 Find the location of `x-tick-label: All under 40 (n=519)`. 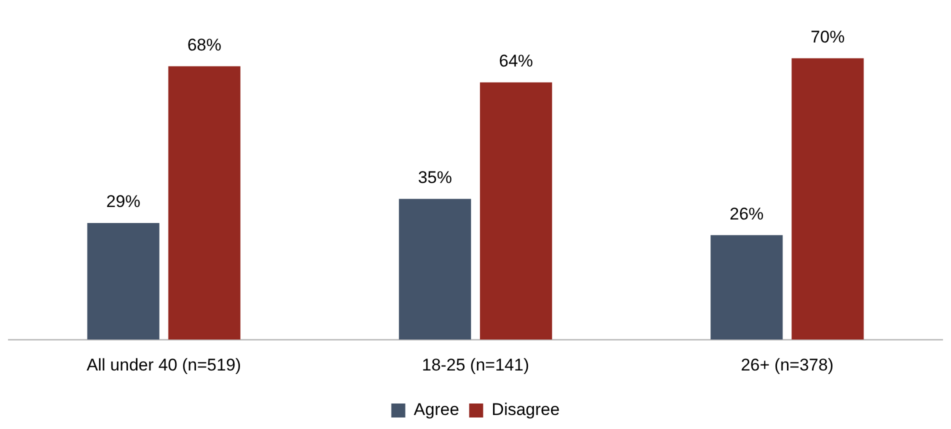

x-tick-label: All under 40 (n=519) is located at coordinates (164, 364).